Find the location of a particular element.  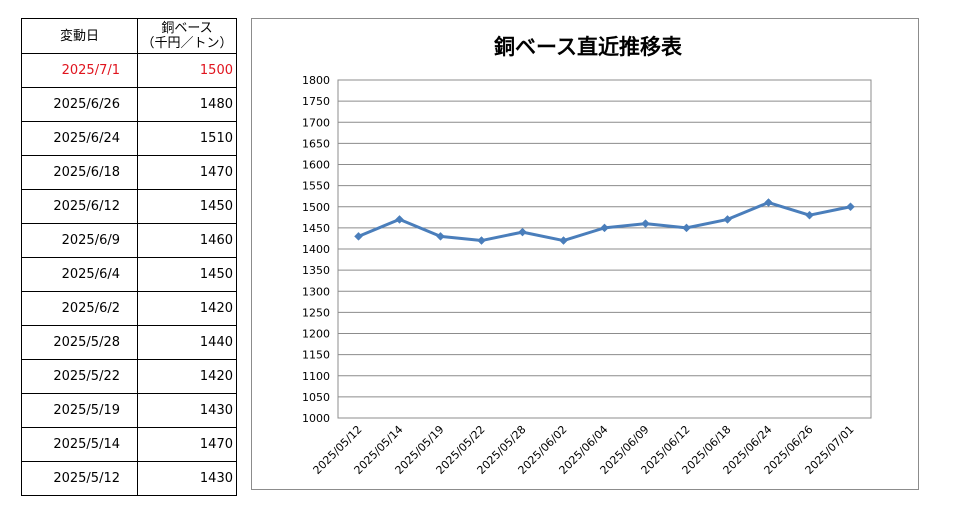

row-date: 2025/6/4 is located at coordinates (79, 274).